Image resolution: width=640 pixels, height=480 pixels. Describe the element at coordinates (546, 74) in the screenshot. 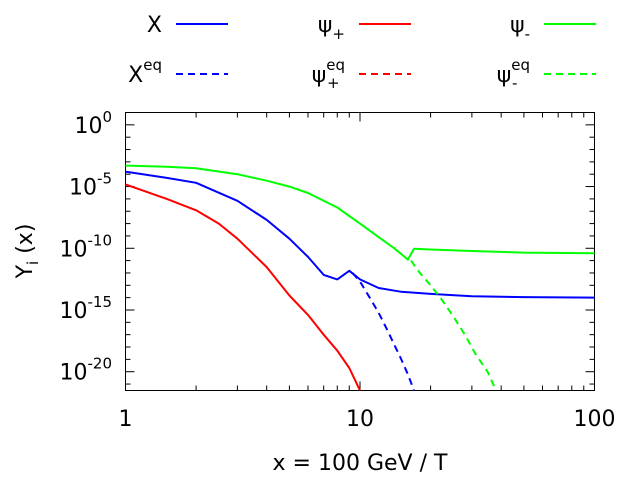

I see `legend-entry-psi-minus-eq: ψeq -` at that location.